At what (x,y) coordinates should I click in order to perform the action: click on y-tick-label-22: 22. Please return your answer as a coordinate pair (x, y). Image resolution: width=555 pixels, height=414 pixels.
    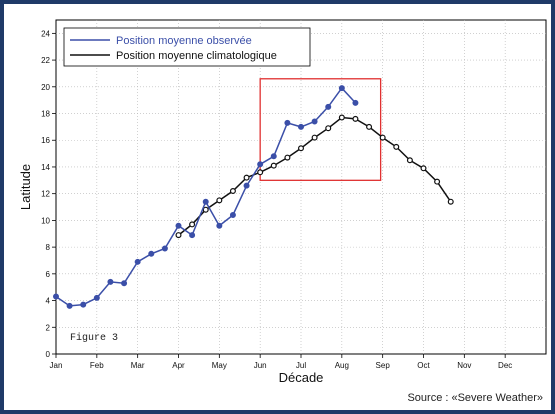
    Looking at the image, I should click on (45, 60).